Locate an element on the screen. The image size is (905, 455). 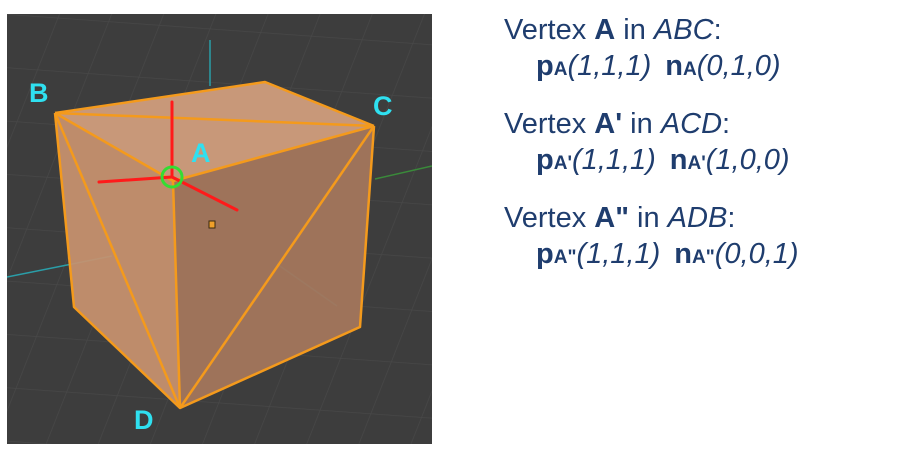
x-axis-line is located at coordinates (403, 172).